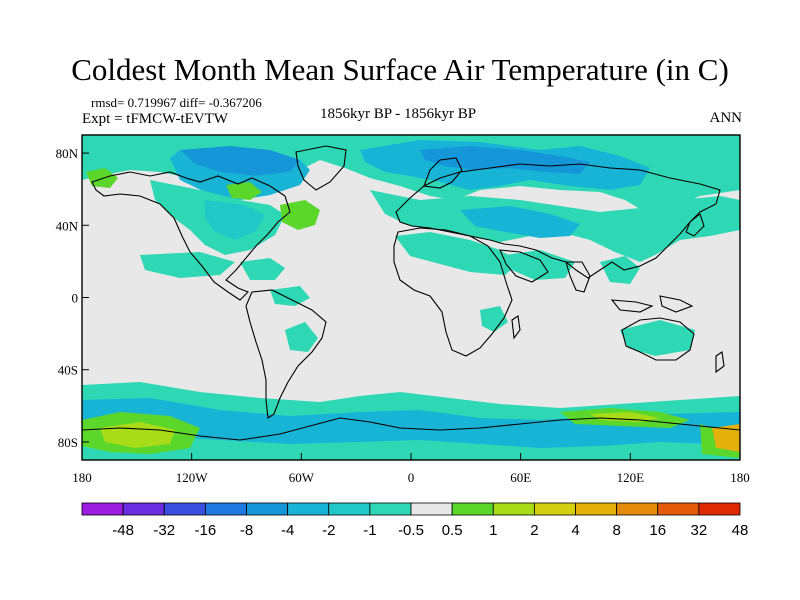 The width and height of the screenshot is (800, 600). I want to click on coastline-australia, so click(658, 339).